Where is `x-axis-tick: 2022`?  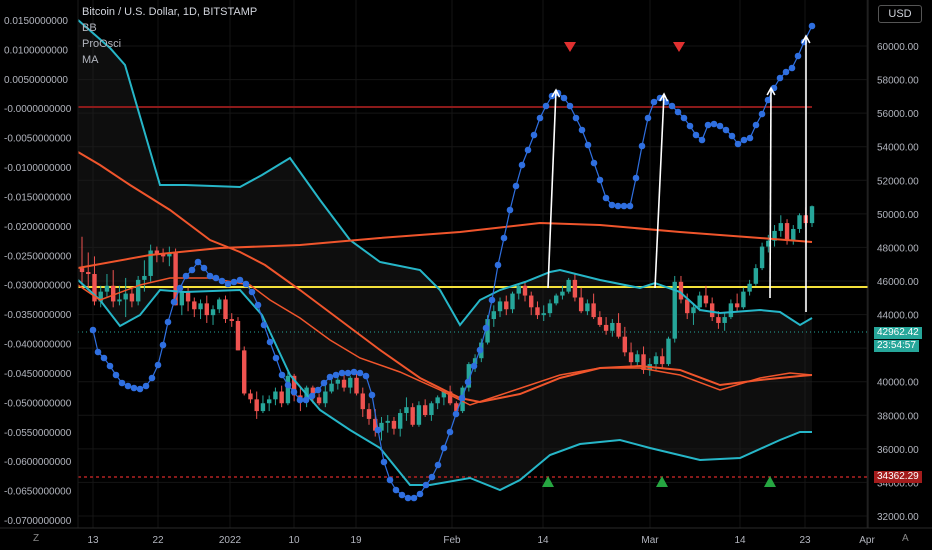 x-axis-tick: 2022 is located at coordinates (230, 540).